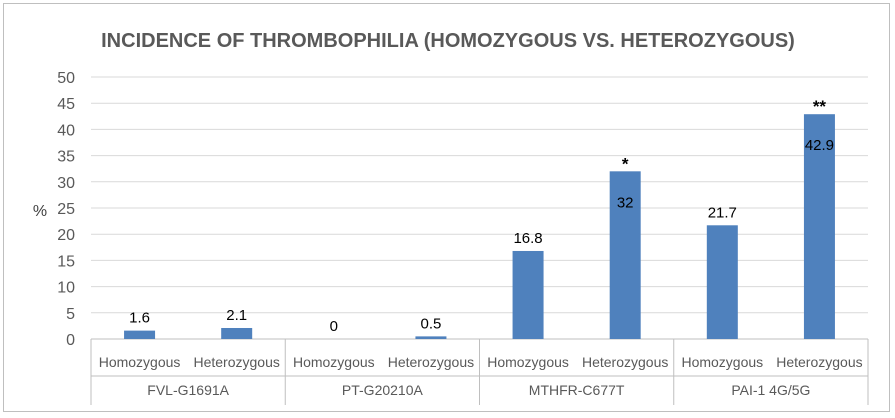 Image resolution: width=895 pixels, height=418 pixels. What do you see at coordinates (66, 183) in the screenshot?
I see `y-tick-label: 30` at bounding box center [66, 183].